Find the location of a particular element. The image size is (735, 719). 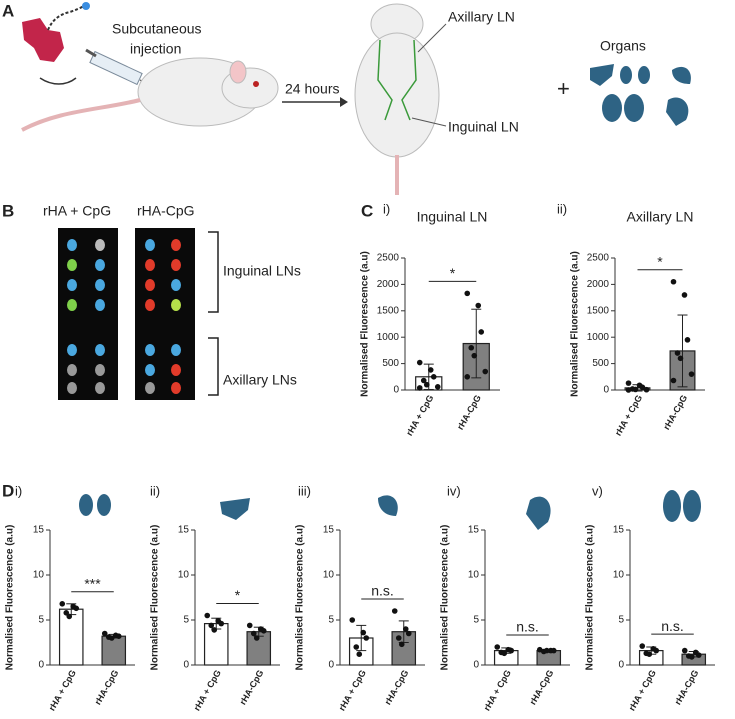

y-tick-label: 5 is located at coordinates (476, 620).